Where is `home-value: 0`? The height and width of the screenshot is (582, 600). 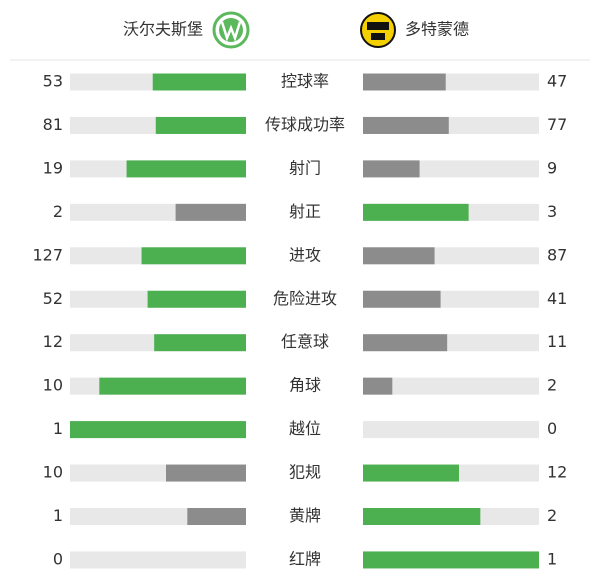
home-value: 0 is located at coordinates (58, 558).